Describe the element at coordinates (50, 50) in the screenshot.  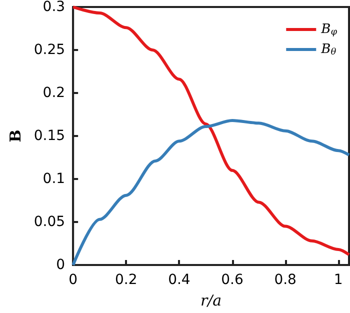
I see `y-tick-label: 0.25` at that location.